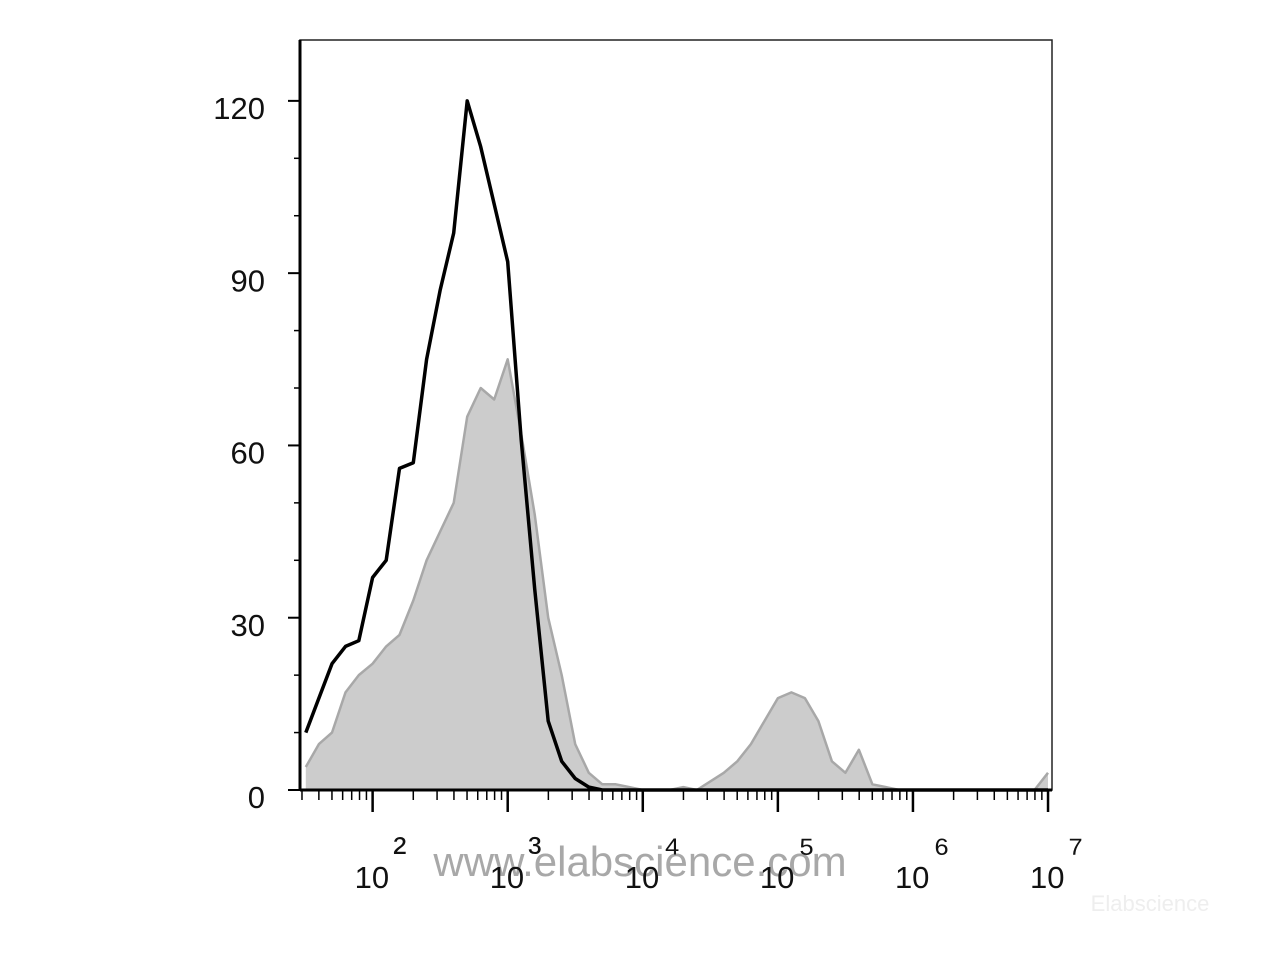  What do you see at coordinates (381, 863) in the screenshot?
I see `x-tick-label: 10²` at bounding box center [381, 863].